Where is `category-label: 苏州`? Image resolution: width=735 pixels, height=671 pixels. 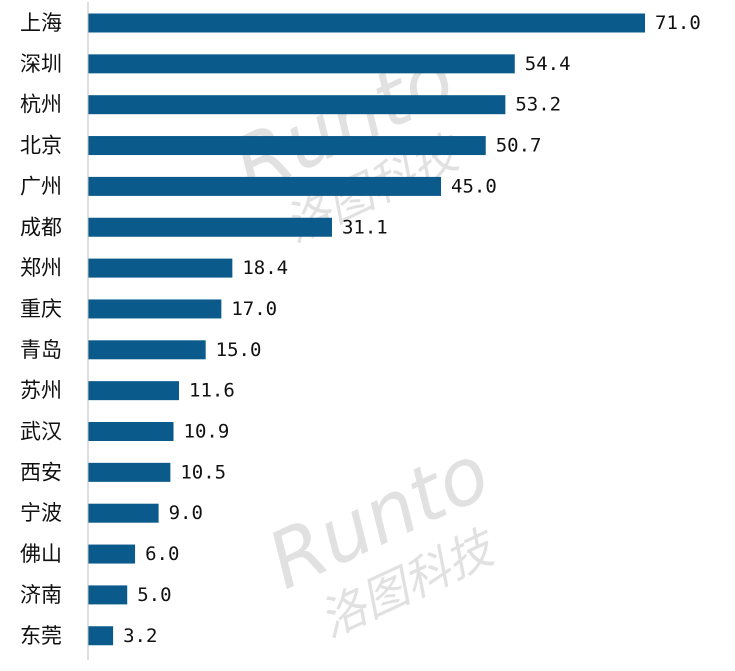 category-label: 苏州 is located at coordinates (41, 391).